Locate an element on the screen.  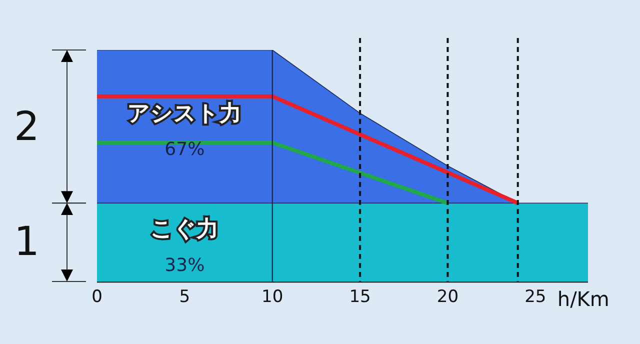
series-label: こぐ力 is located at coordinates (184, 229).